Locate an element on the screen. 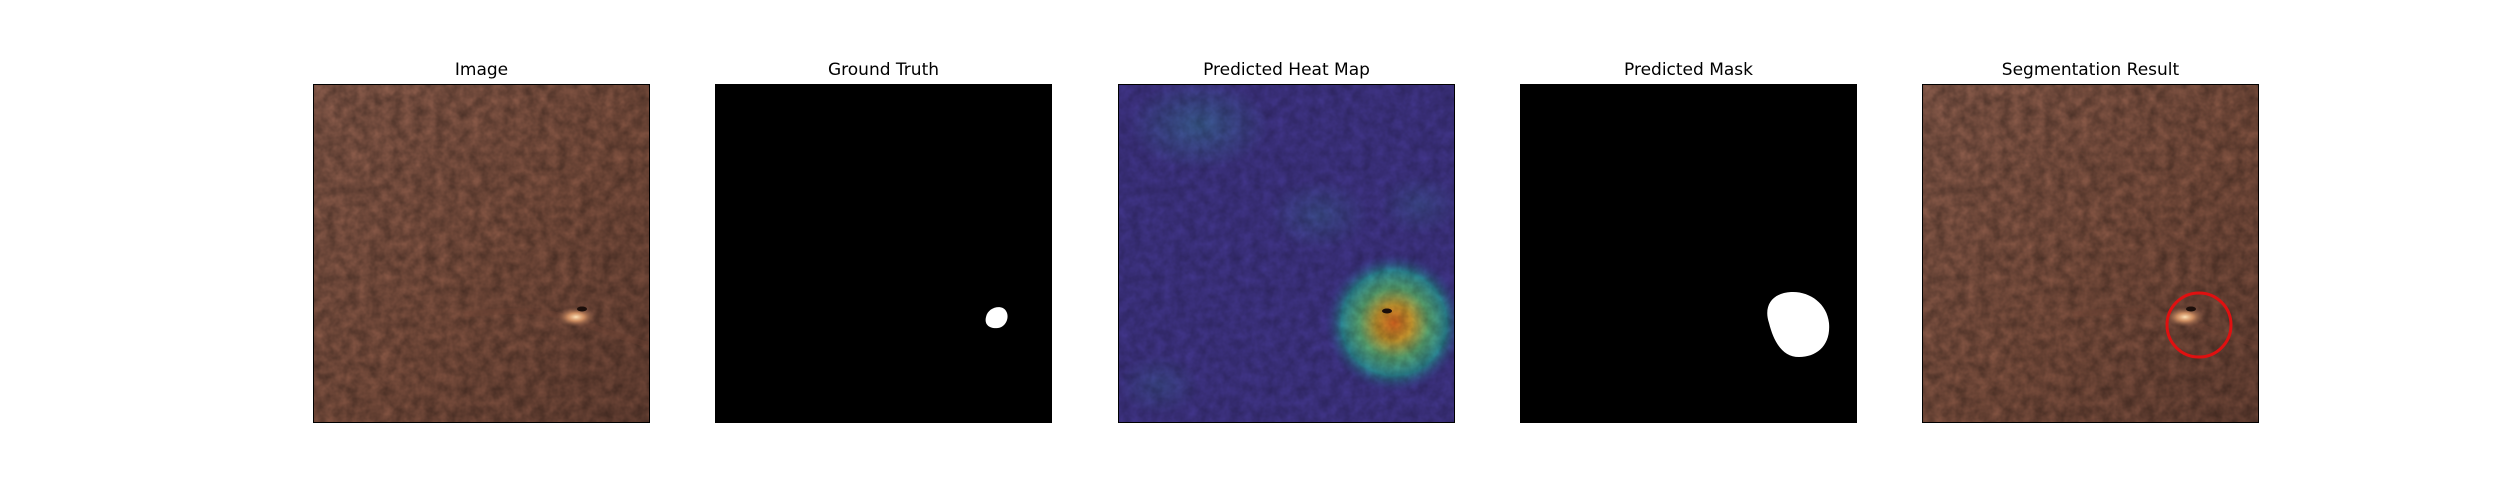 This screenshot has height=500, width=2500. heat-map is located at coordinates (1286, 253).